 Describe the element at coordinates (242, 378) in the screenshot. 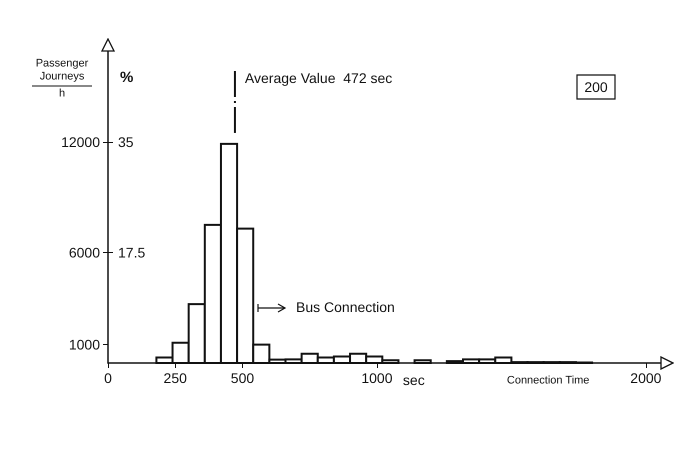

I see `x-tick-label: 500` at that location.